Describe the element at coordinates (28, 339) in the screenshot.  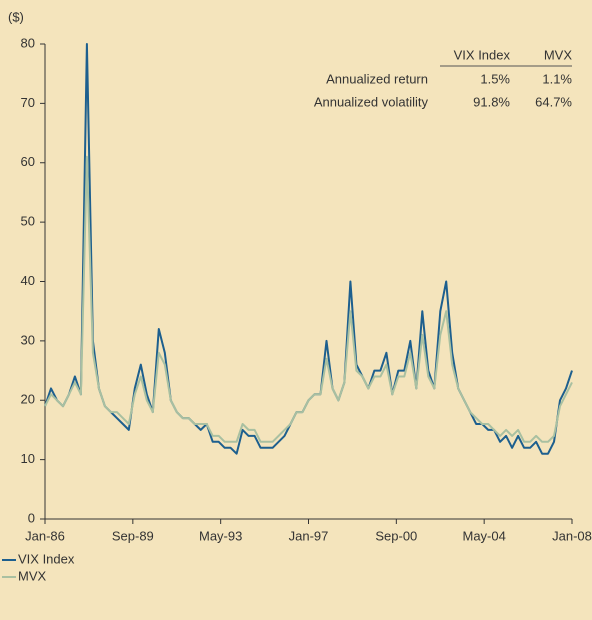
I see `y-tick-label: 30` at that location.